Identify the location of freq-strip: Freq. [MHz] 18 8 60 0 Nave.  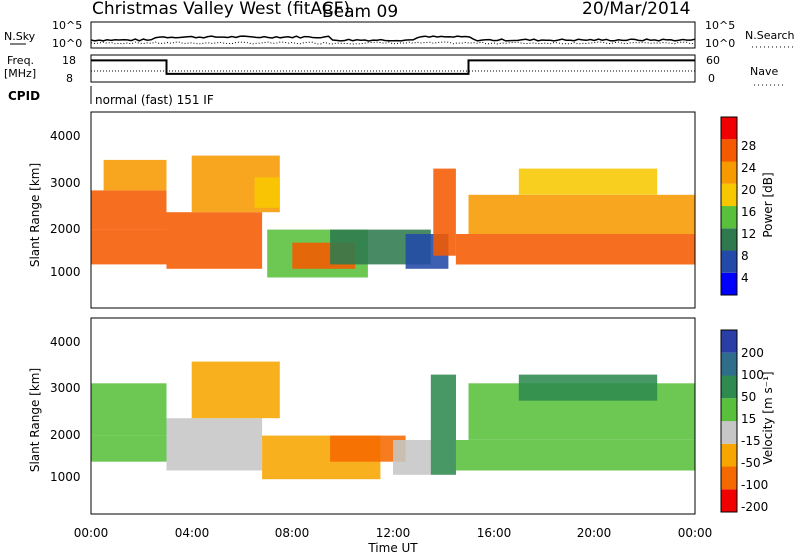
(394, 70).